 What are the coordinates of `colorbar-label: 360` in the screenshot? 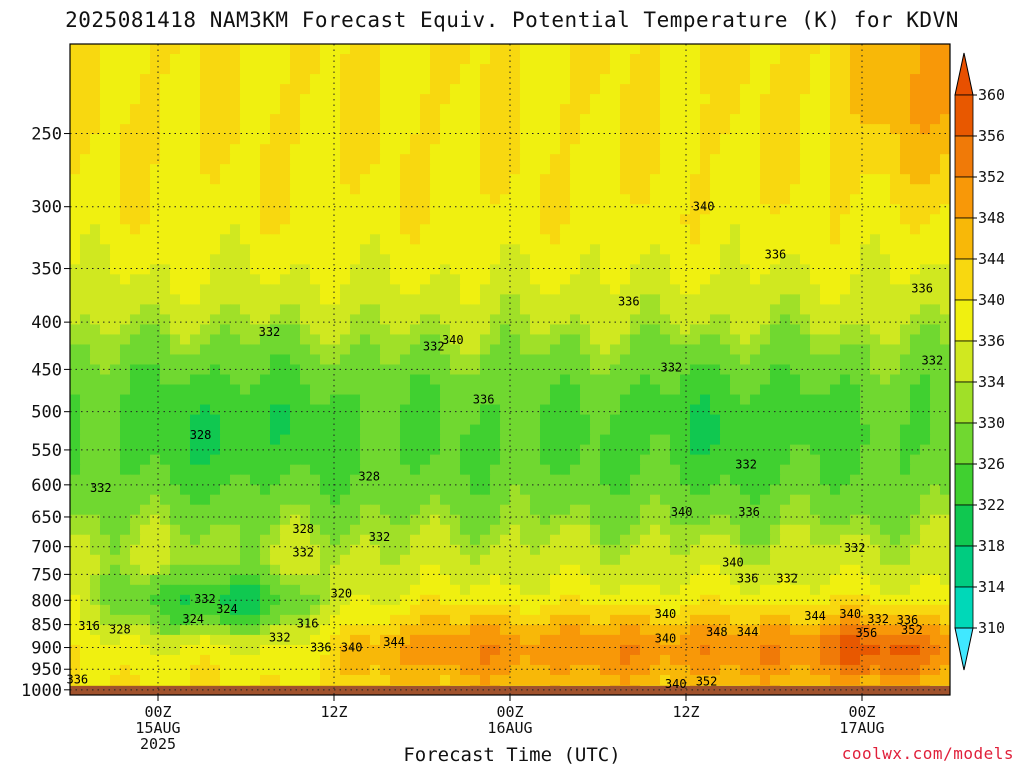 It's located at (991, 95).